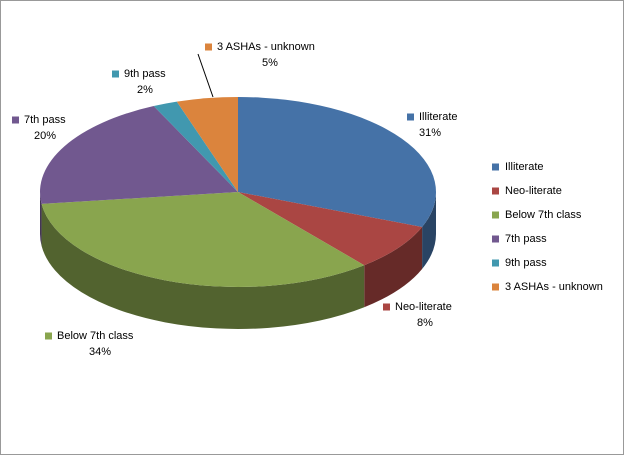 The image size is (625, 456). What do you see at coordinates (266, 47) in the screenshot?
I see `data-label-name: 3 ASHAs - unknown` at bounding box center [266, 47].